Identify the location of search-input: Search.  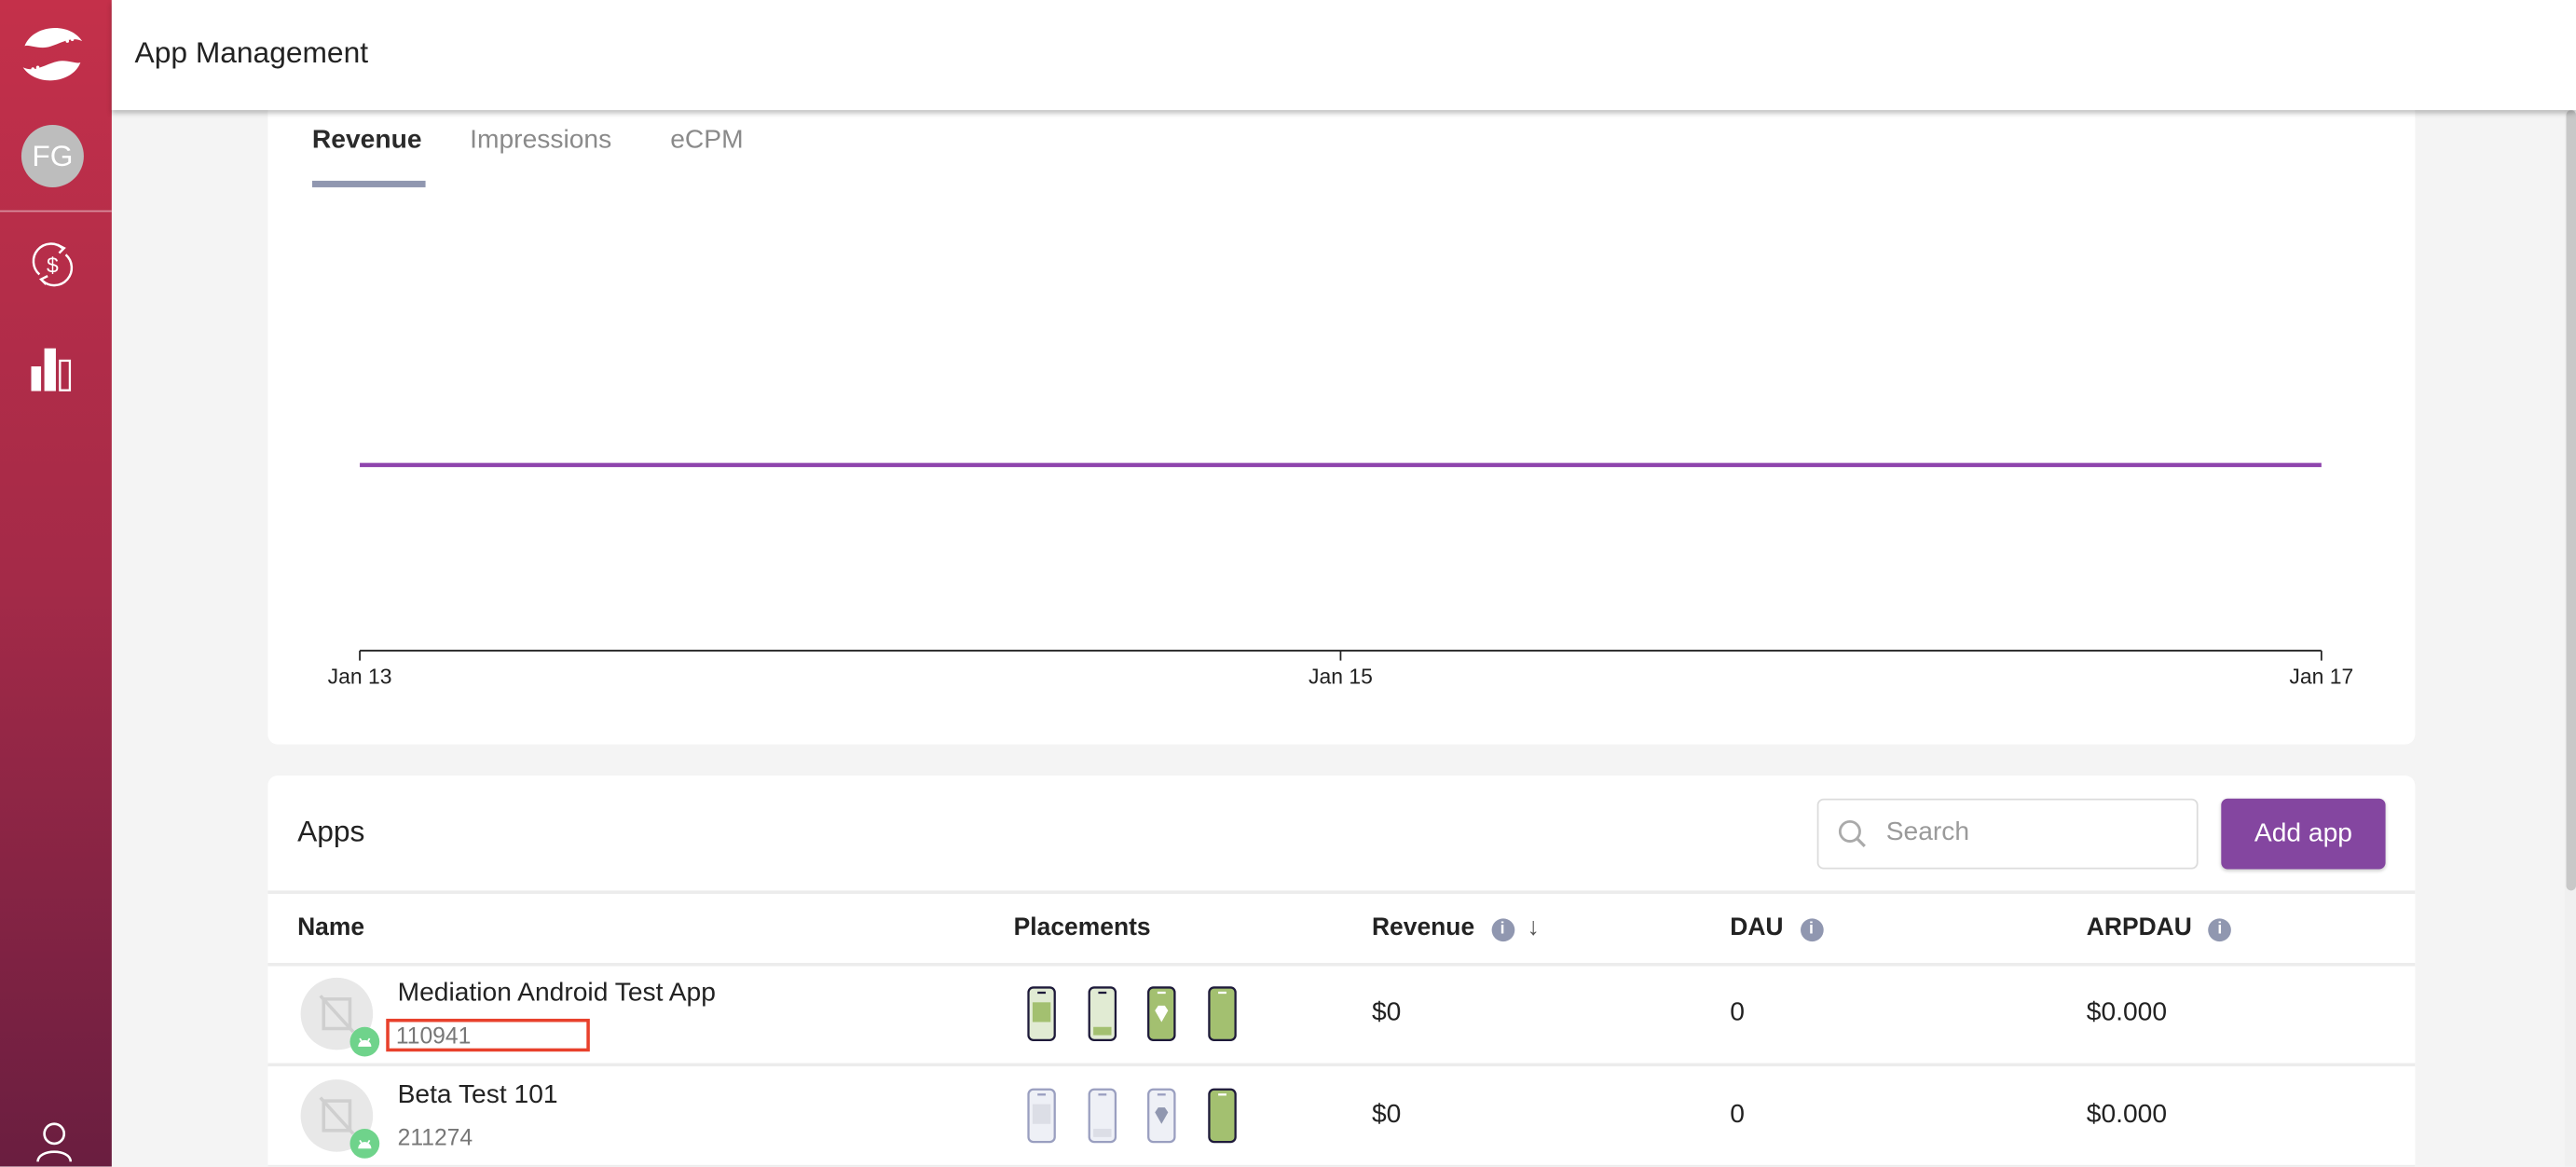
(2007, 834).